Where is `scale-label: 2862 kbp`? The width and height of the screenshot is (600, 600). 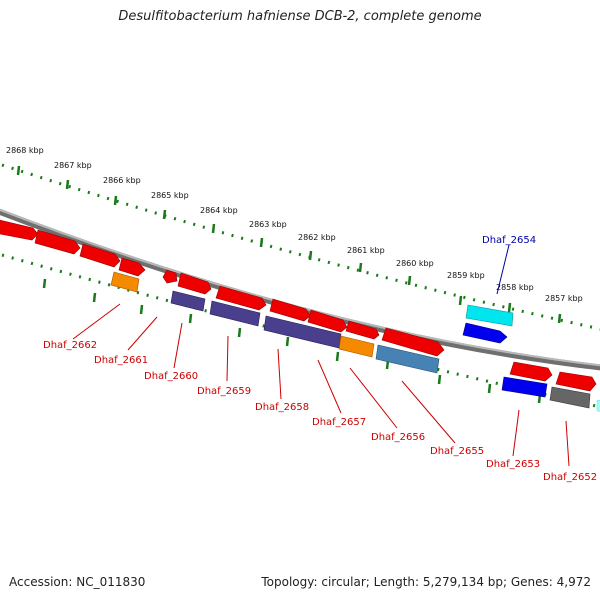 scale-label: 2862 kbp is located at coordinates (317, 237).